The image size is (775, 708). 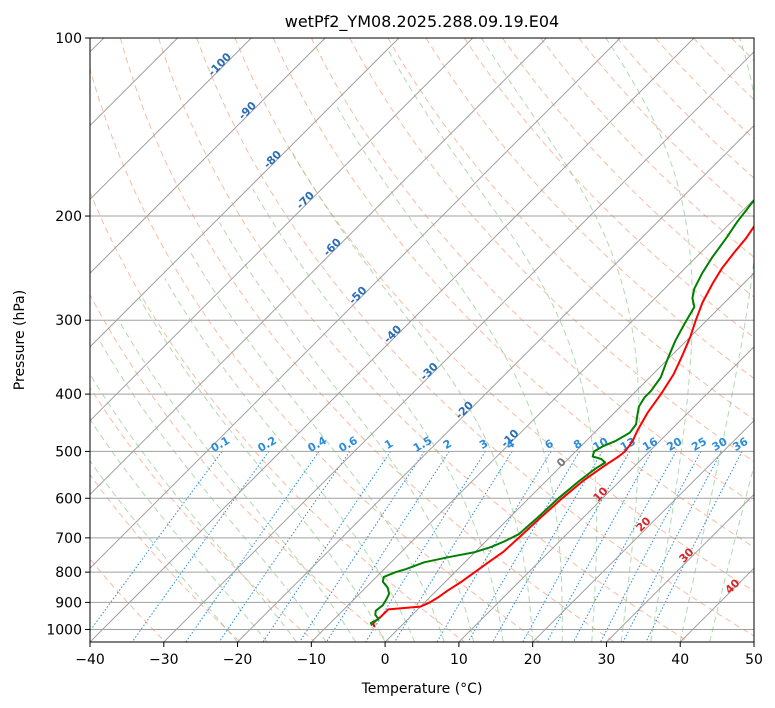 I want to click on y-tick-label: 800, so click(x=68, y=573).